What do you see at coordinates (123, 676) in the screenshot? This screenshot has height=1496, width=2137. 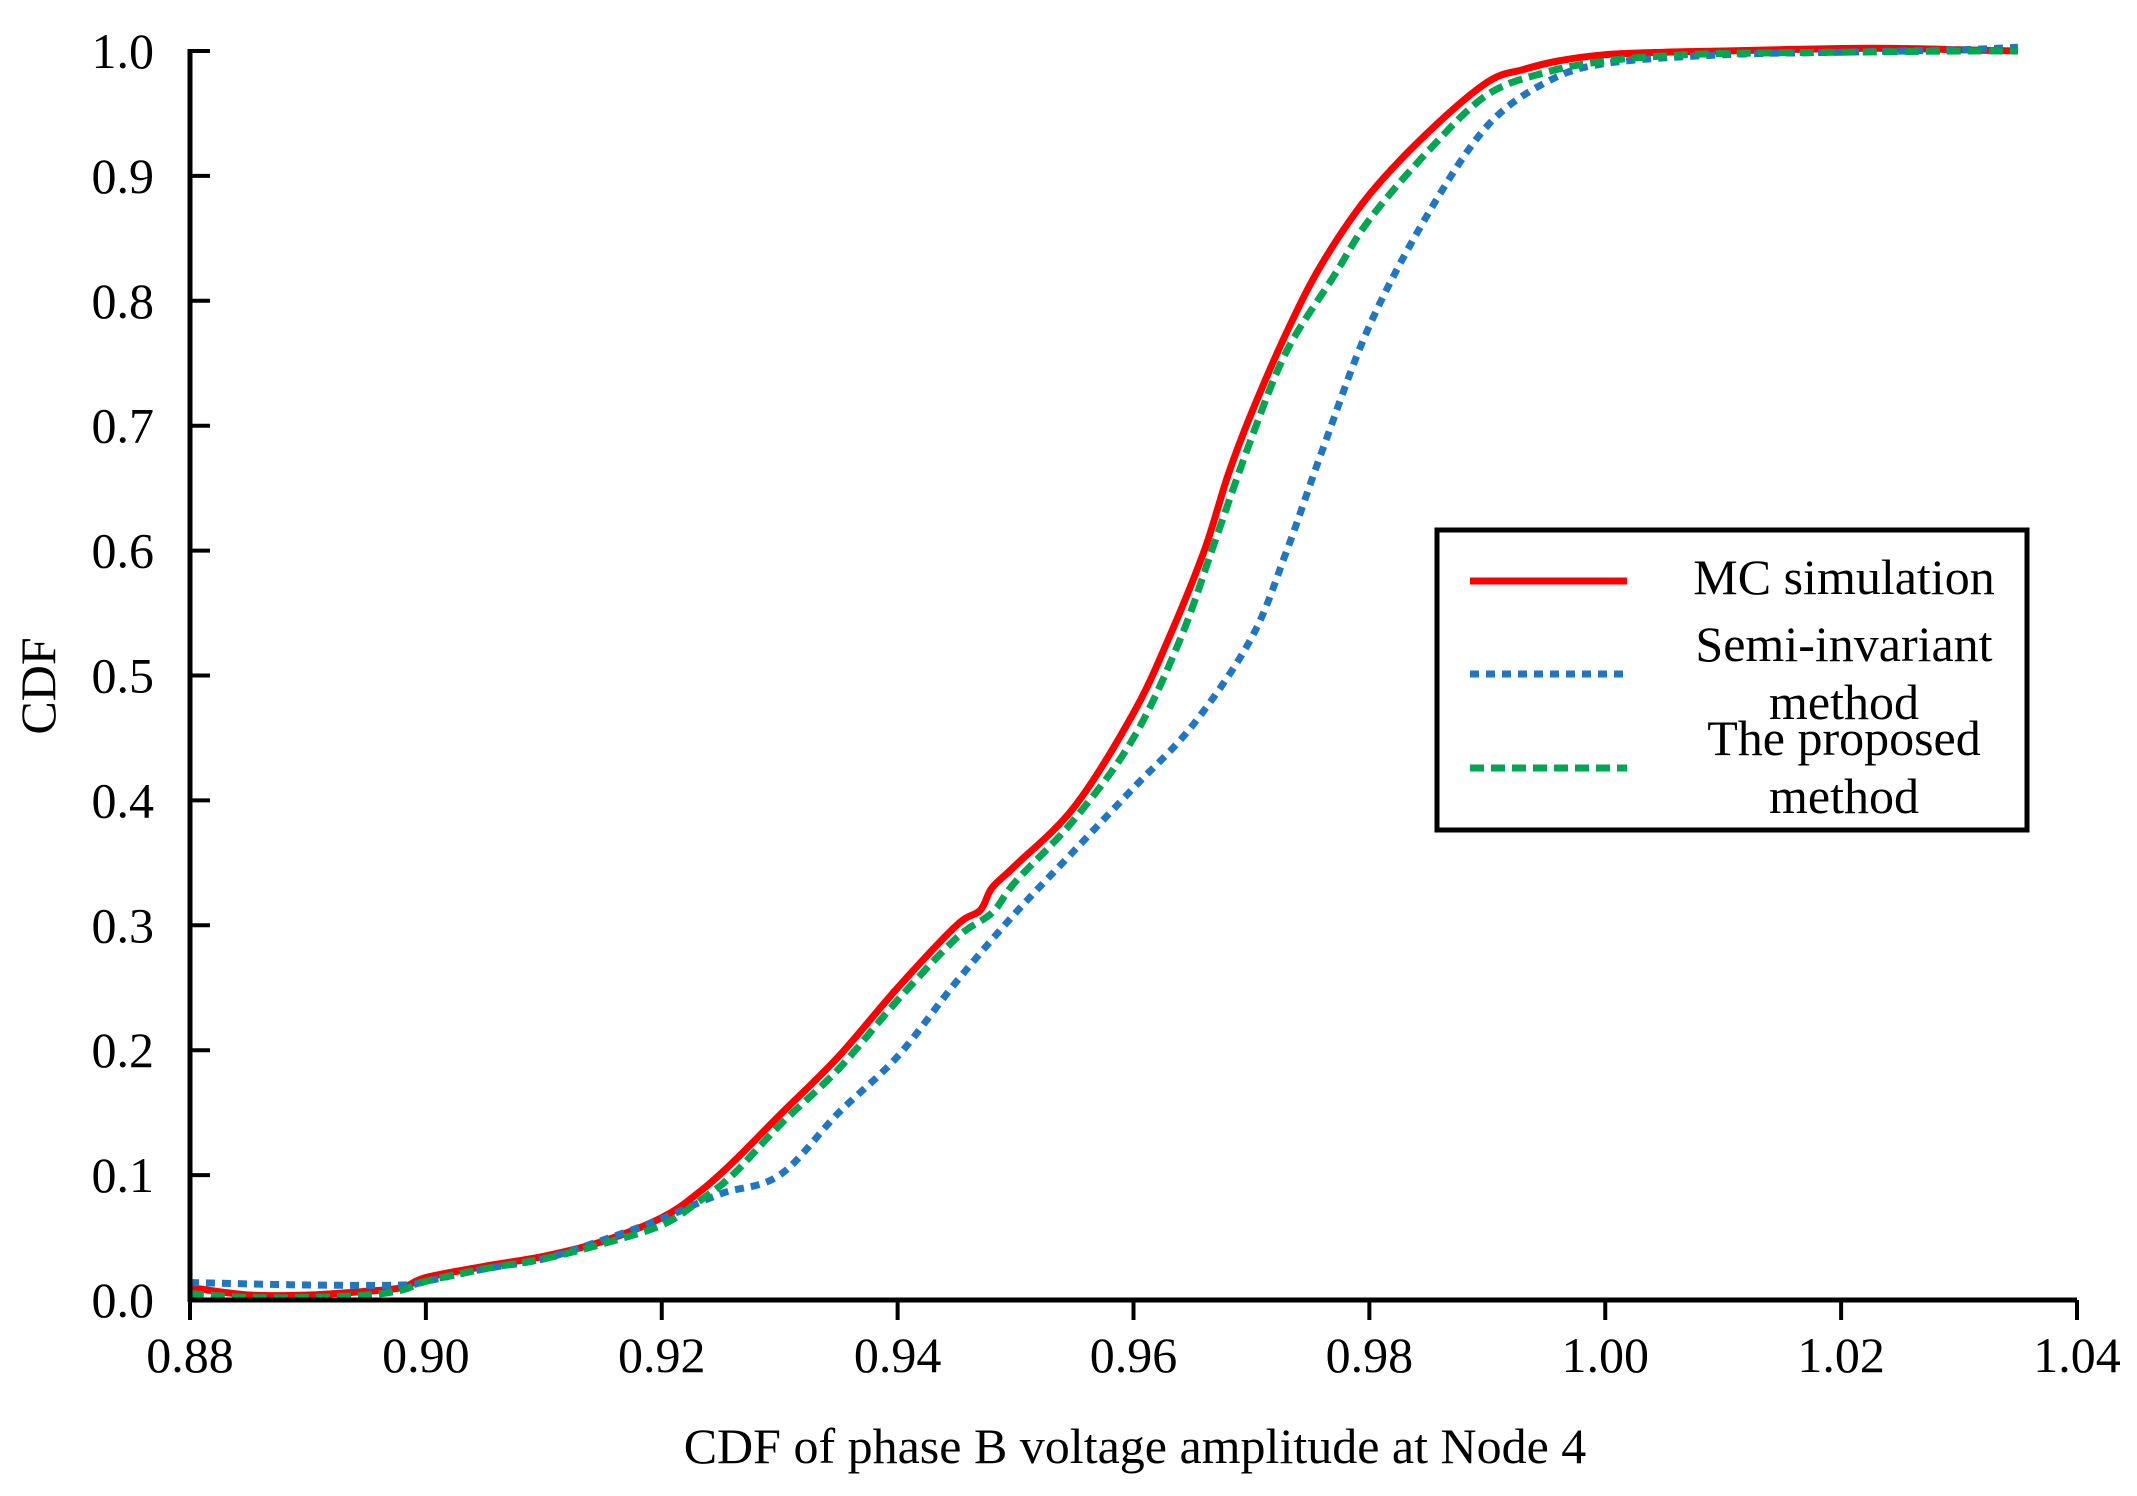 I see `y-tick-label: 0.5` at bounding box center [123, 676].